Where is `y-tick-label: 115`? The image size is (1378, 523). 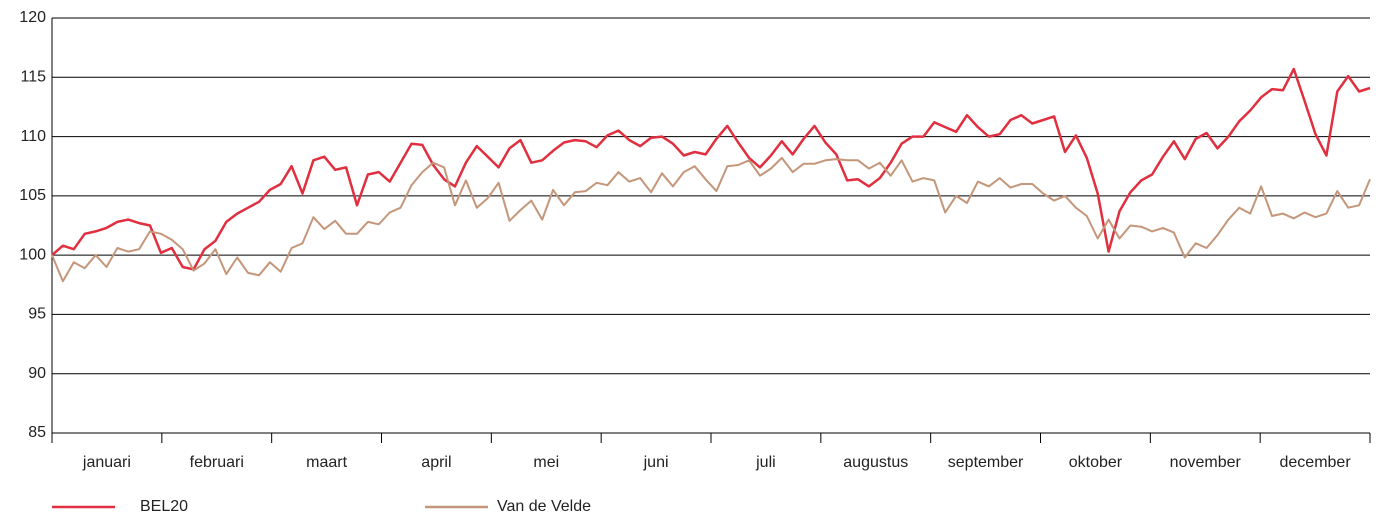 y-tick-label: 115 is located at coordinates (33, 77).